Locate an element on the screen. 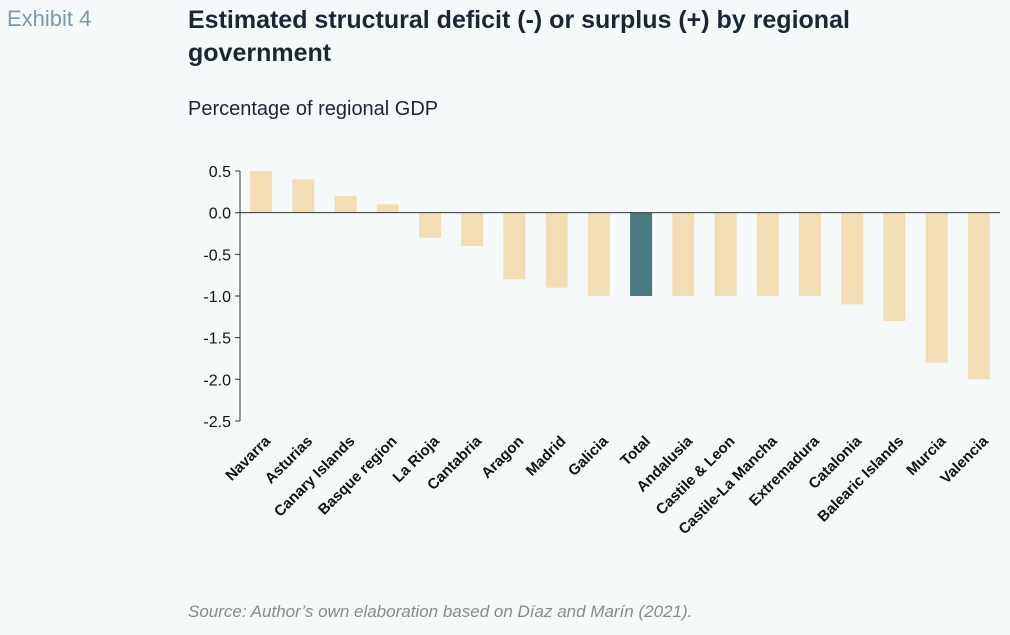  y-tick-label: -2.5 is located at coordinates (217, 422).